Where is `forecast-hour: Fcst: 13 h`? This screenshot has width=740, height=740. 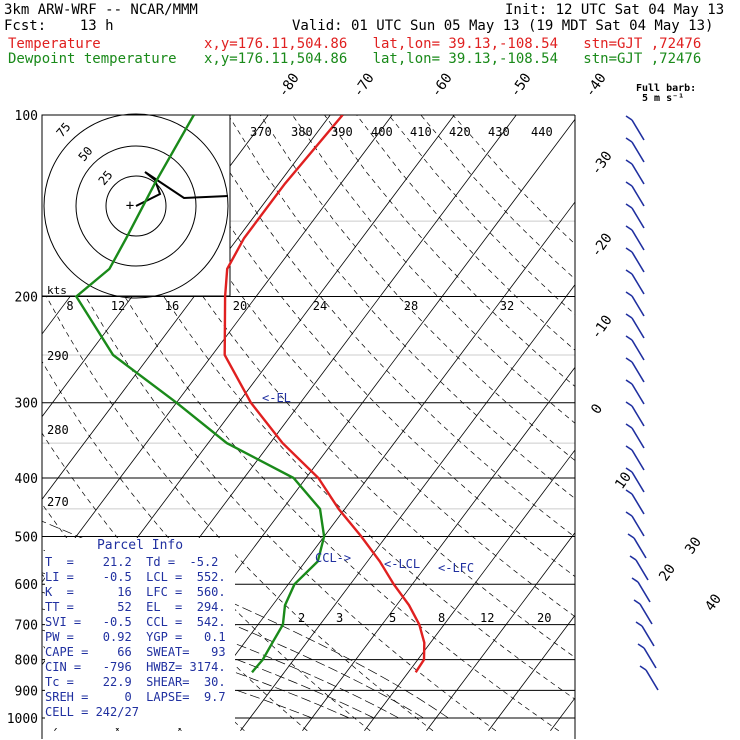 forecast-hour: Fcst: 13 h is located at coordinates (59, 26).